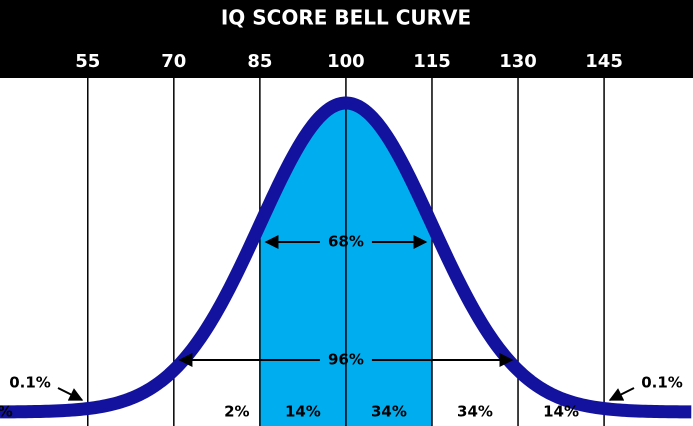 The width and height of the screenshot is (693, 426). What do you see at coordinates (173, 61) in the screenshot?
I see `x-tick-label: 70` at bounding box center [173, 61].